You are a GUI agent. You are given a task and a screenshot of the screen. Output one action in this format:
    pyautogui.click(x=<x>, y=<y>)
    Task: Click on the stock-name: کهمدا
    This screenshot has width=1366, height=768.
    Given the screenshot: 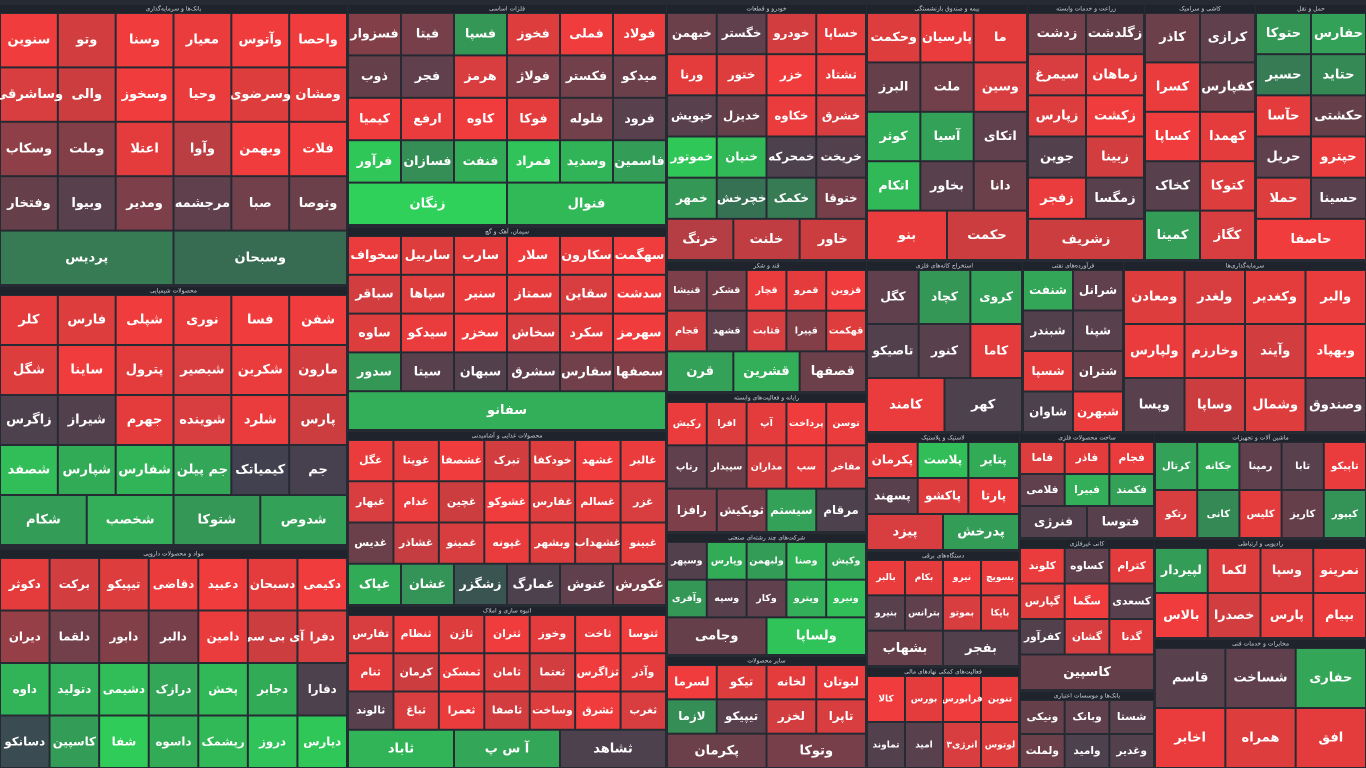 What is the action you would take?
    pyautogui.click(x=1227, y=136)
    